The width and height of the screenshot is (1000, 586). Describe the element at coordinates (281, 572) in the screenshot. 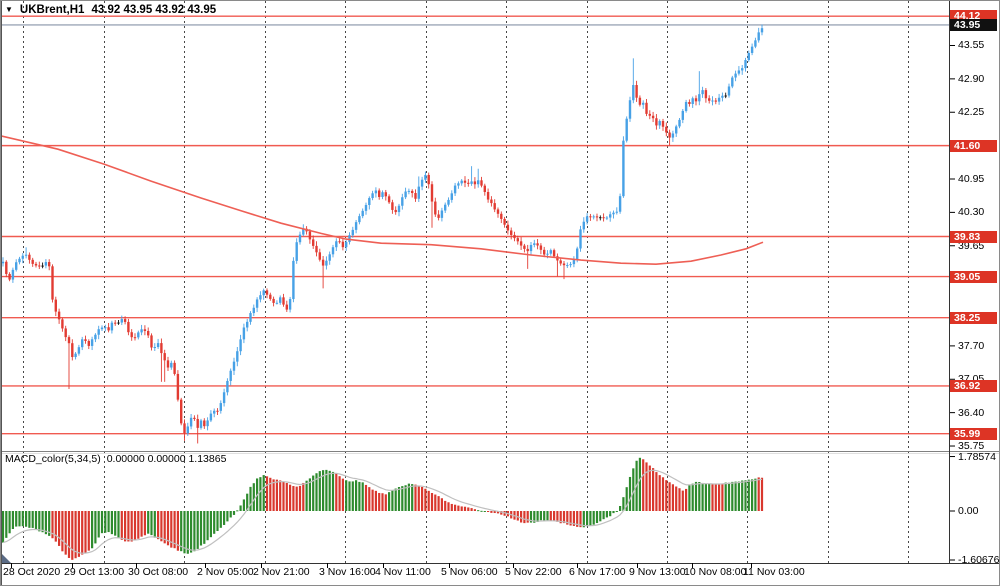

I see `time-axis-label: 2 Nov 21:00` at that location.